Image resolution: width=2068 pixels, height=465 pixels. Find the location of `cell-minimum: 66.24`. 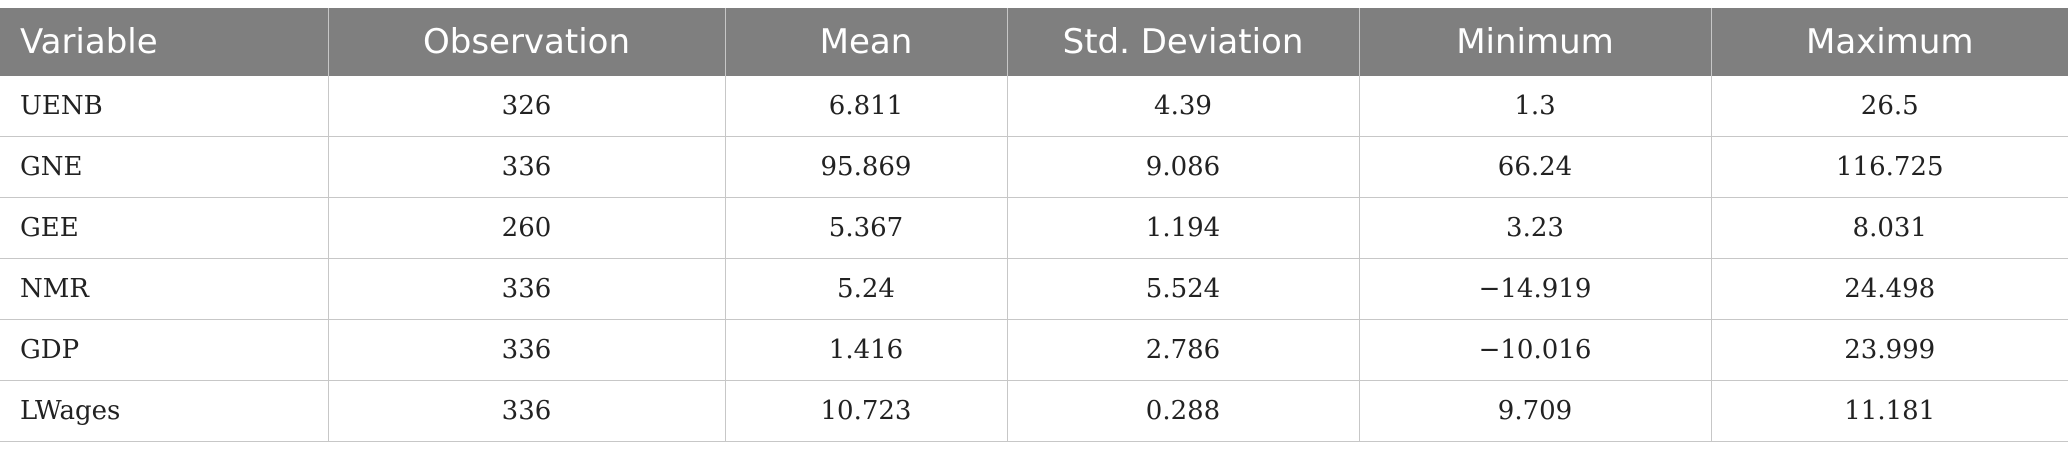

cell-minimum: 66.24 is located at coordinates (1534, 167).